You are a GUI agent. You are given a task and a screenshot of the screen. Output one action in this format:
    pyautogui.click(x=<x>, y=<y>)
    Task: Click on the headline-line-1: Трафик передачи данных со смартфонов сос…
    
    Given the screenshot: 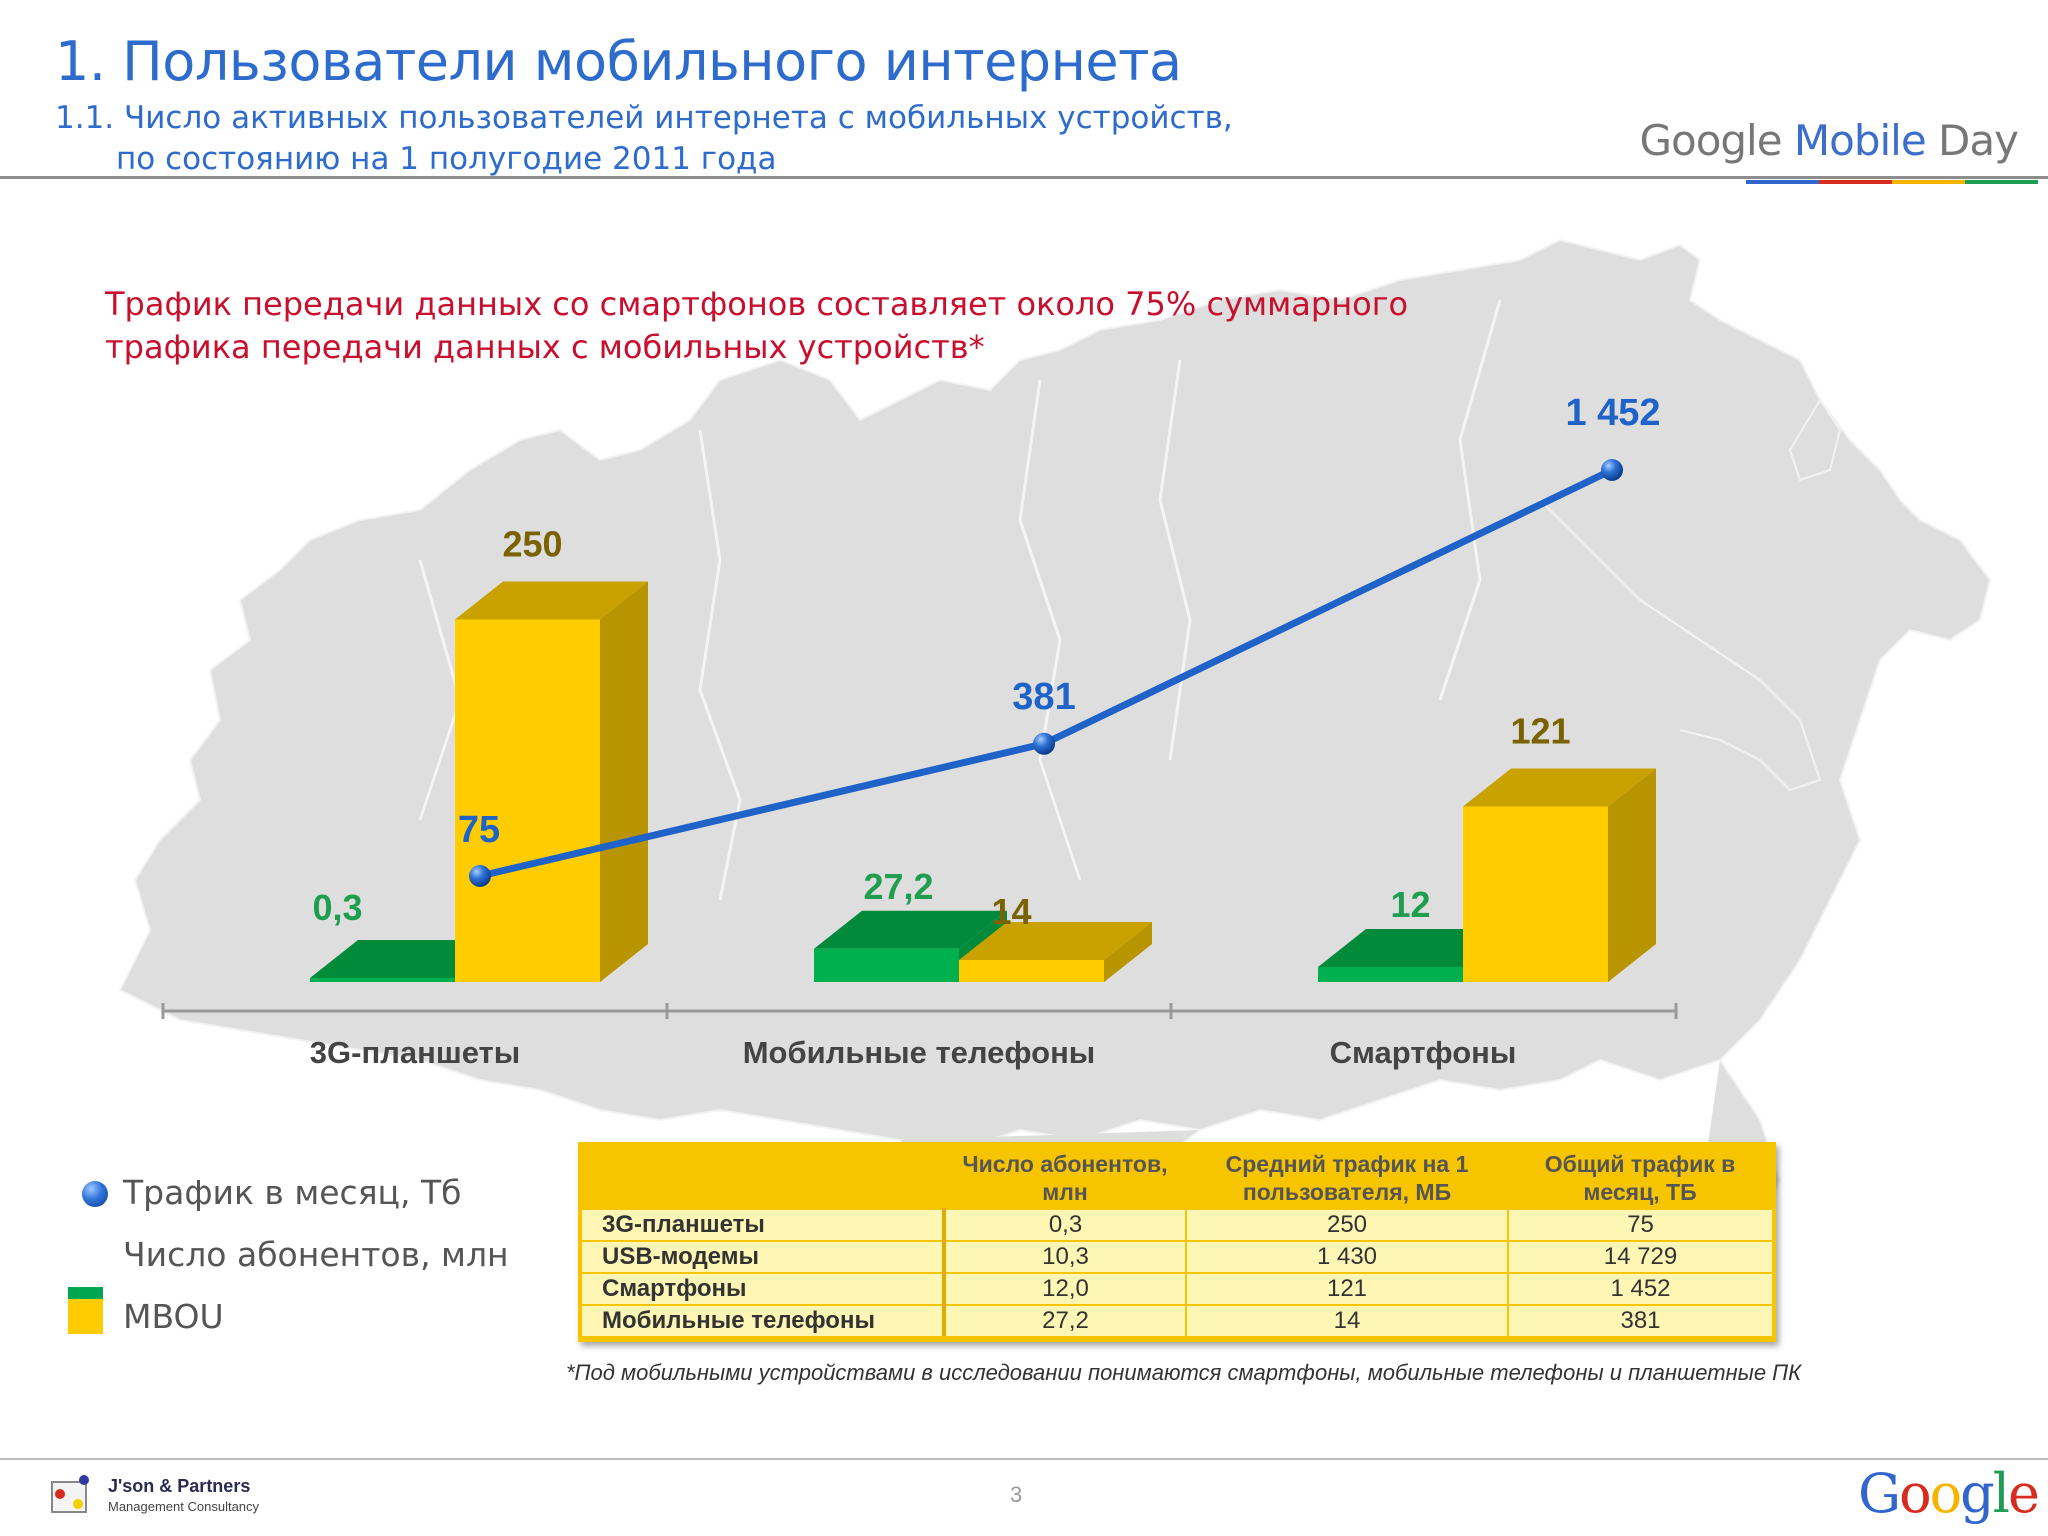 What is the action you would take?
    pyautogui.click(x=757, y=304)
    